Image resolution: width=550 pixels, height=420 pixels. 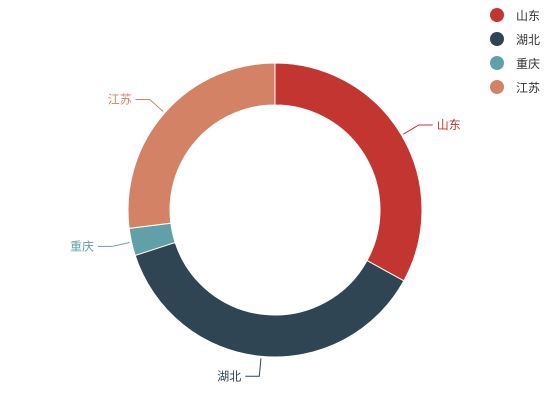 What do you see at coordinates (417, 129) in the screenshot?
I see `leader-line-shandong` at bounding box center [417, 129].